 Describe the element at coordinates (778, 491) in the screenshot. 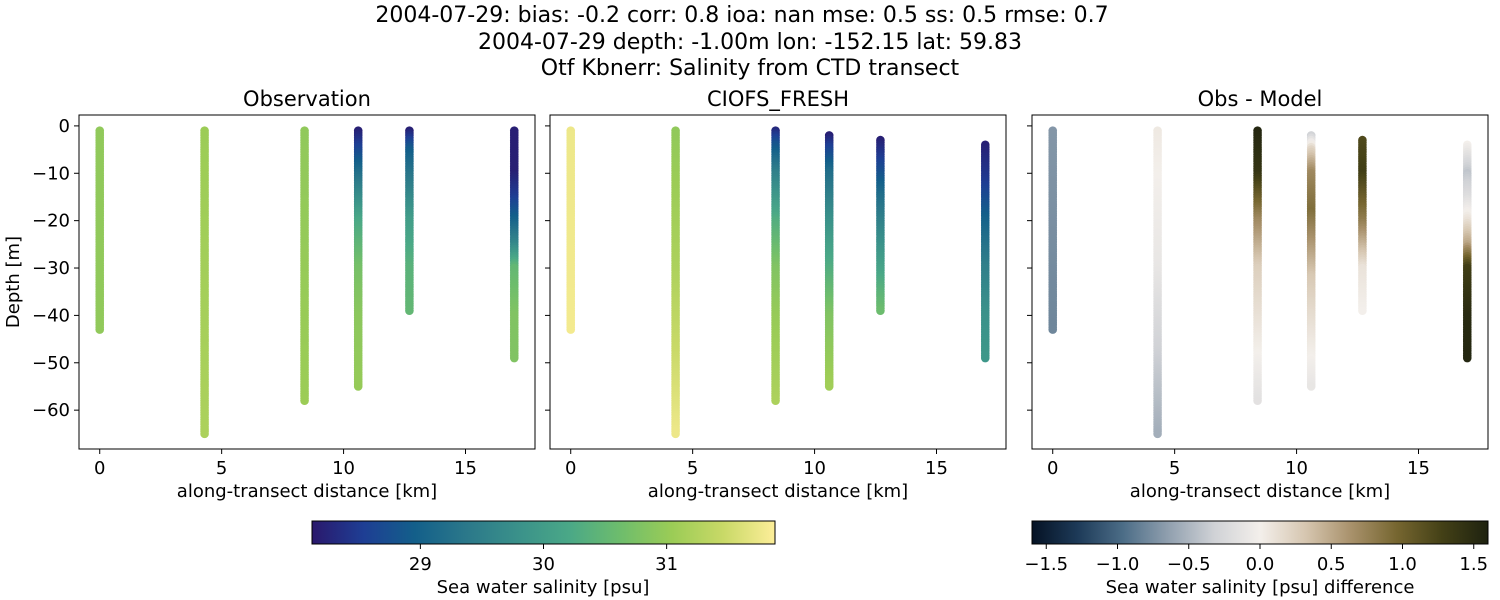

I see `model-x-axis-label: along-transect distance [km]` at that location.